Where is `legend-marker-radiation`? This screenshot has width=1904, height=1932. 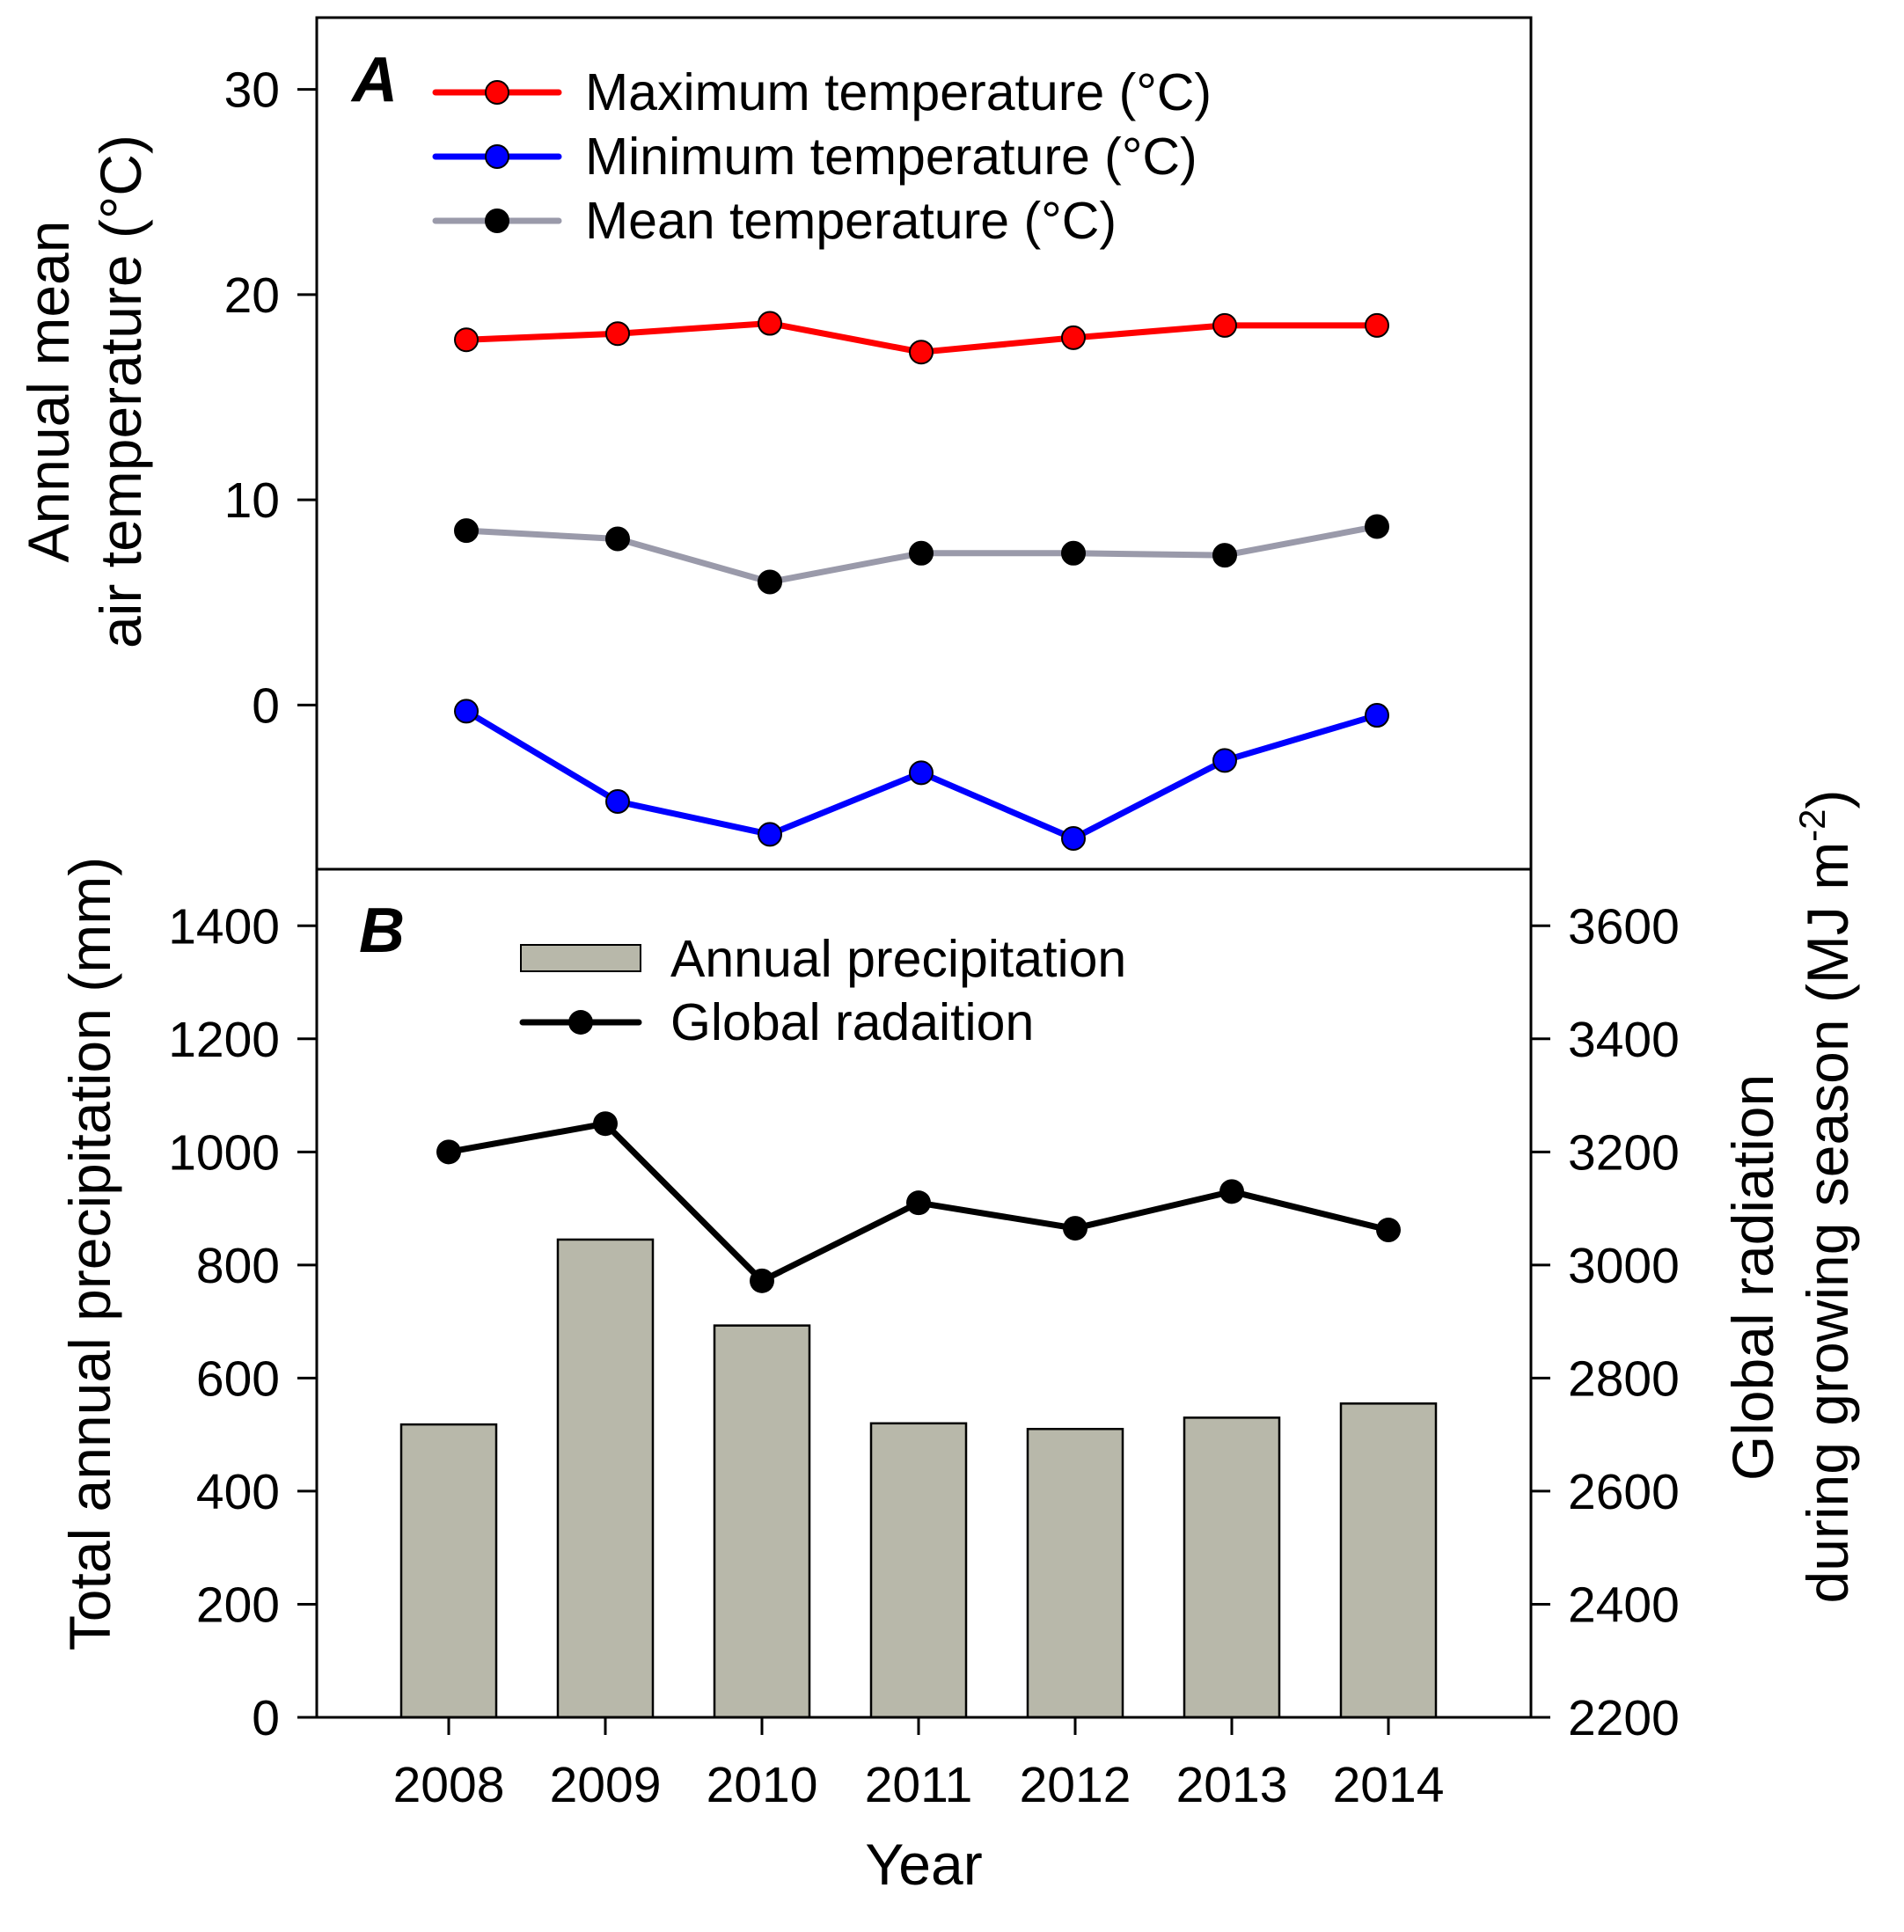 legend-marker-radiation is located at coordinates (580, 1022).